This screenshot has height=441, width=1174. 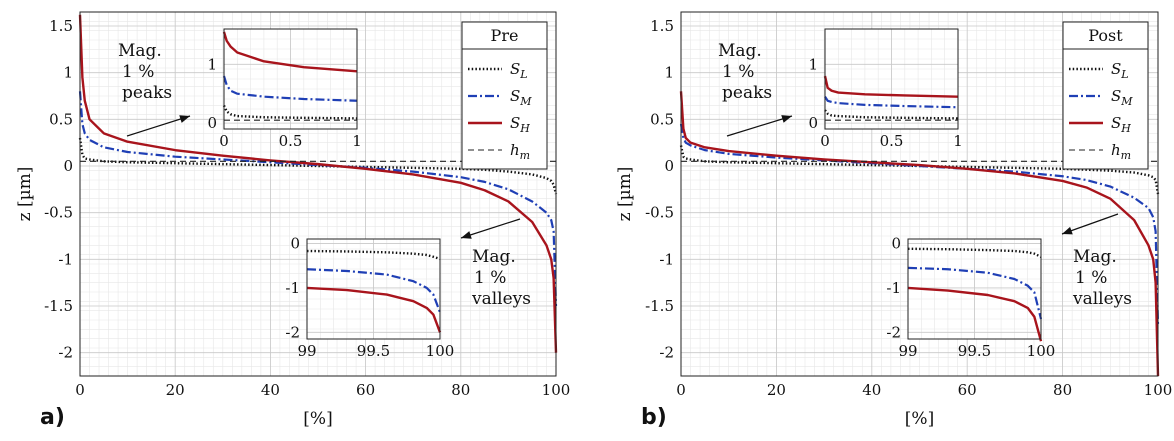 What do you see at coordinates (1105, 35) in the screenshot?
I see `legend-title: Post` at bounding box center [1105, 35].